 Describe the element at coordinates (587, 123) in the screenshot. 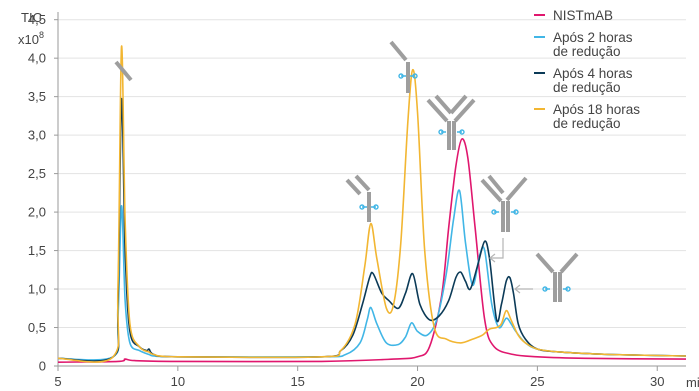

I see `legend-label-4: de redução` at that location.